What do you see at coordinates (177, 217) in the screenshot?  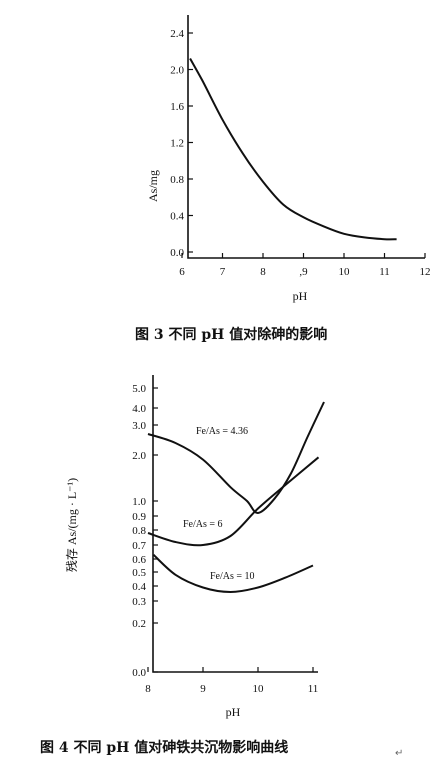 I see `chart1-ytick-label: 0.4` at bounding box center [177, 217].